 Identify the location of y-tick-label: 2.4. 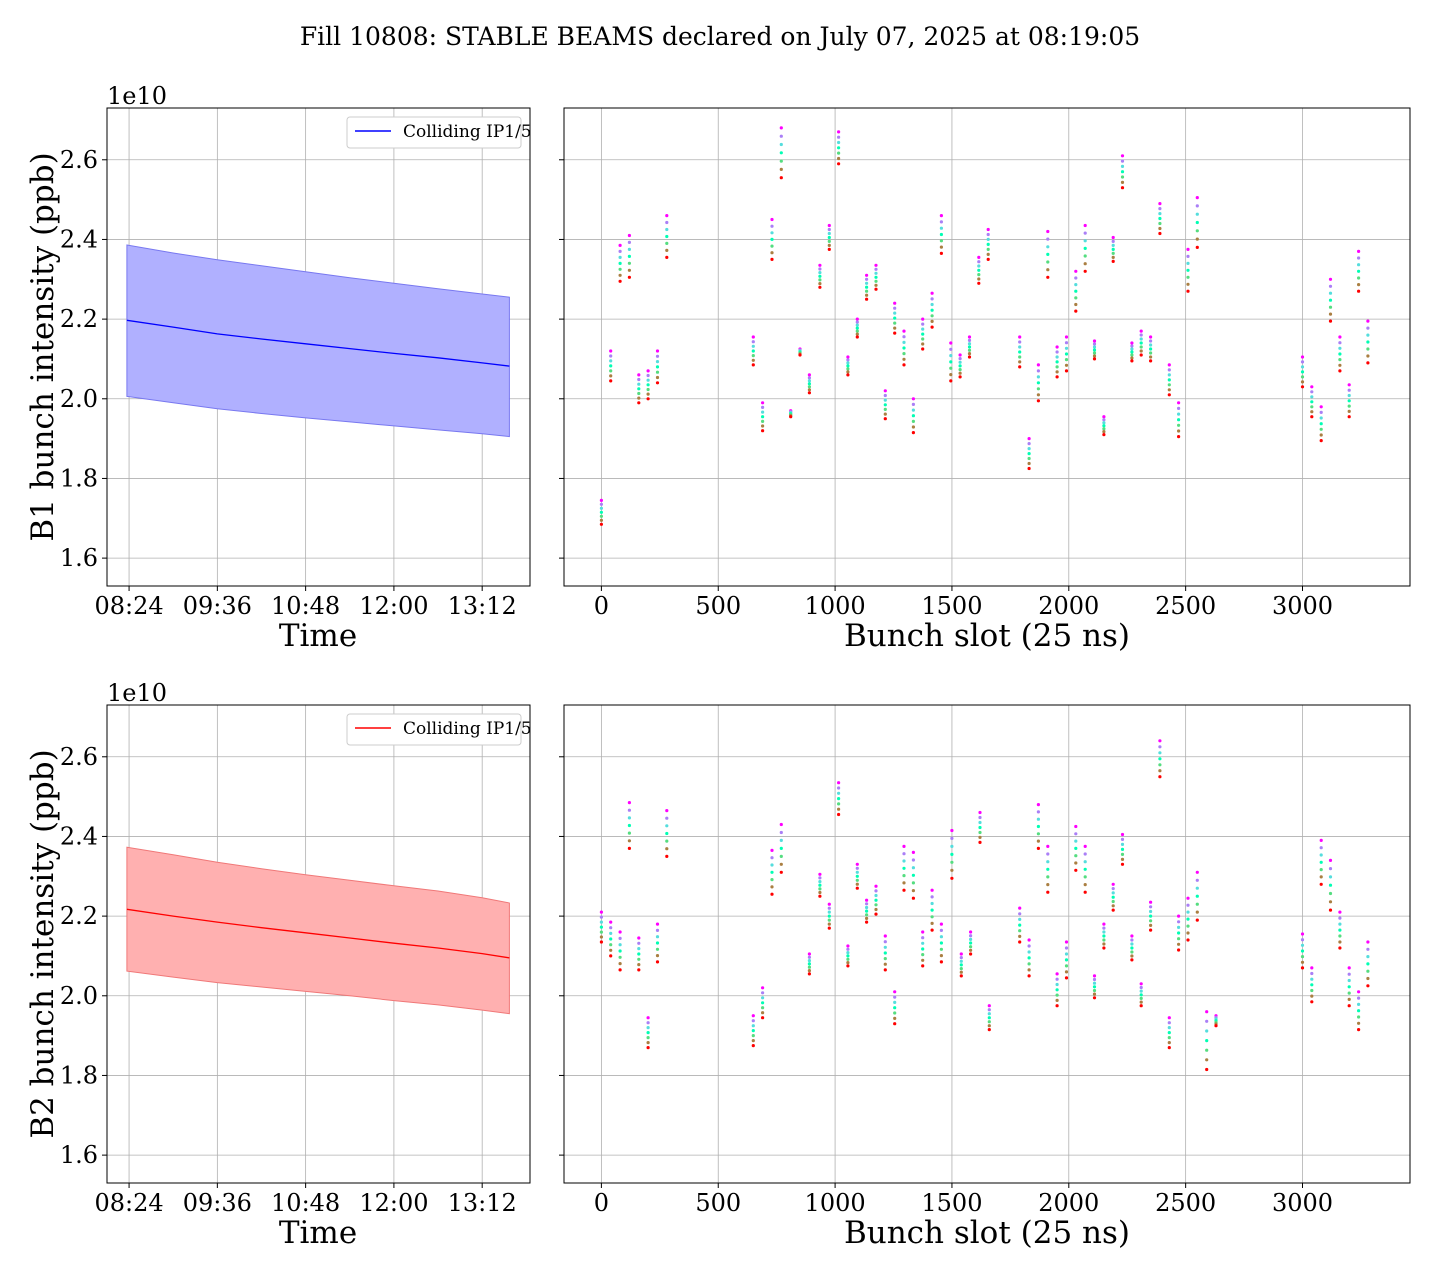
(79, 836).